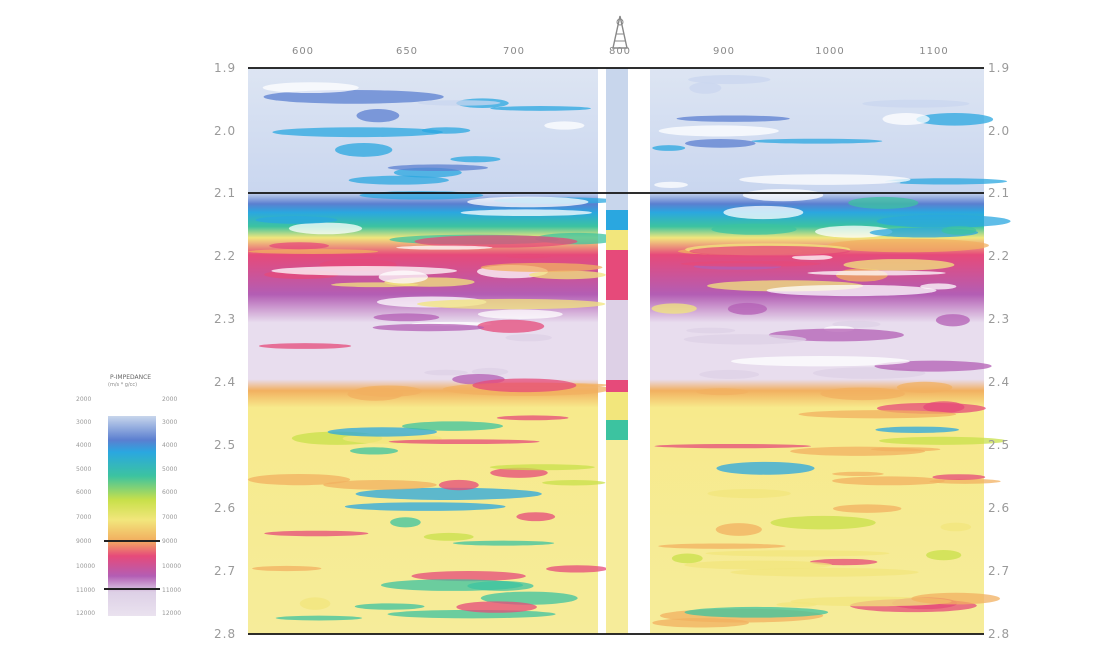 This screenshot has width=1100, height=660. Describe the element at coordinates (170, 517) in the screenshot. I see `colorbar-right-tick: 7000` at that location.